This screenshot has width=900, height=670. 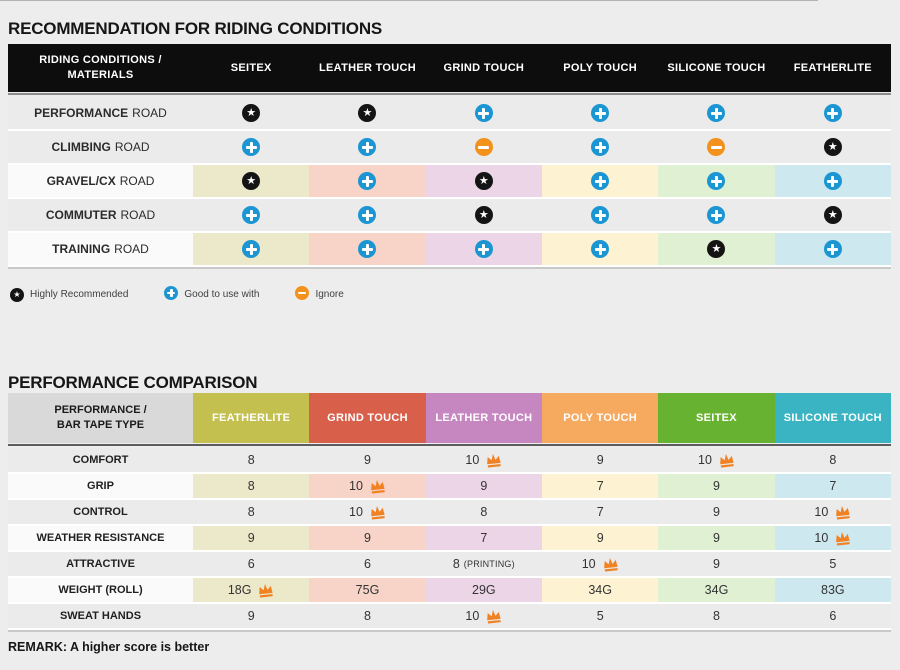 I want to click on column-header-poly-touch: POLY TOUCH, so click(x=600, y=418).